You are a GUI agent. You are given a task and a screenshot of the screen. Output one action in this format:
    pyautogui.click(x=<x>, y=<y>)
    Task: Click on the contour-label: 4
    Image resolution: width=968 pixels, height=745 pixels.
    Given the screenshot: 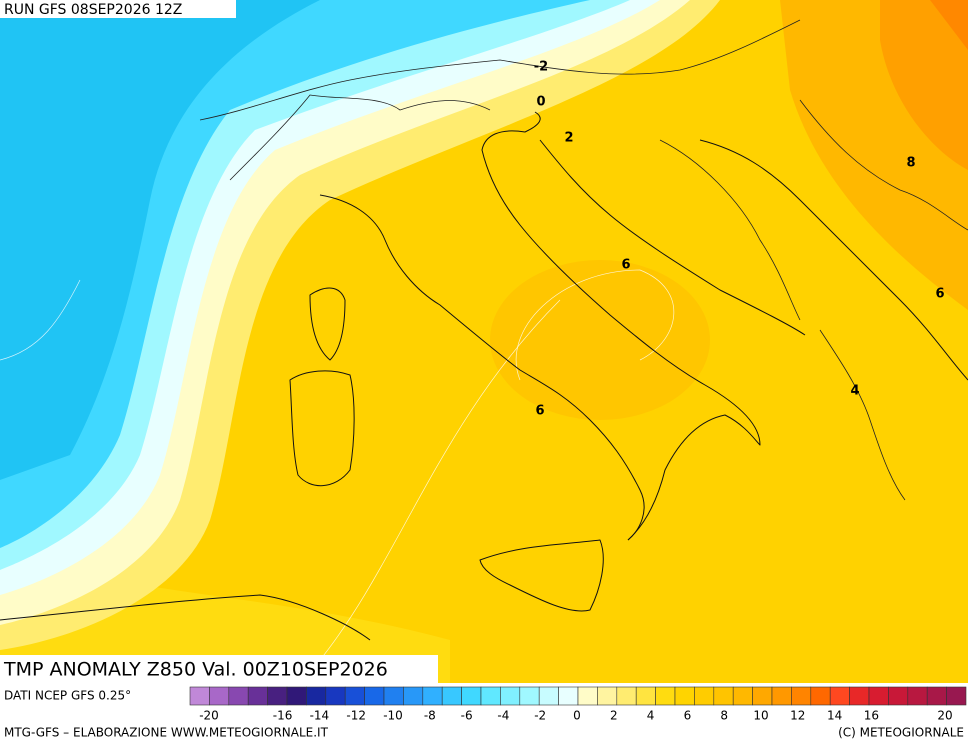 What is the action you would take?
    pyautogui.click(x=854, y=391)
    